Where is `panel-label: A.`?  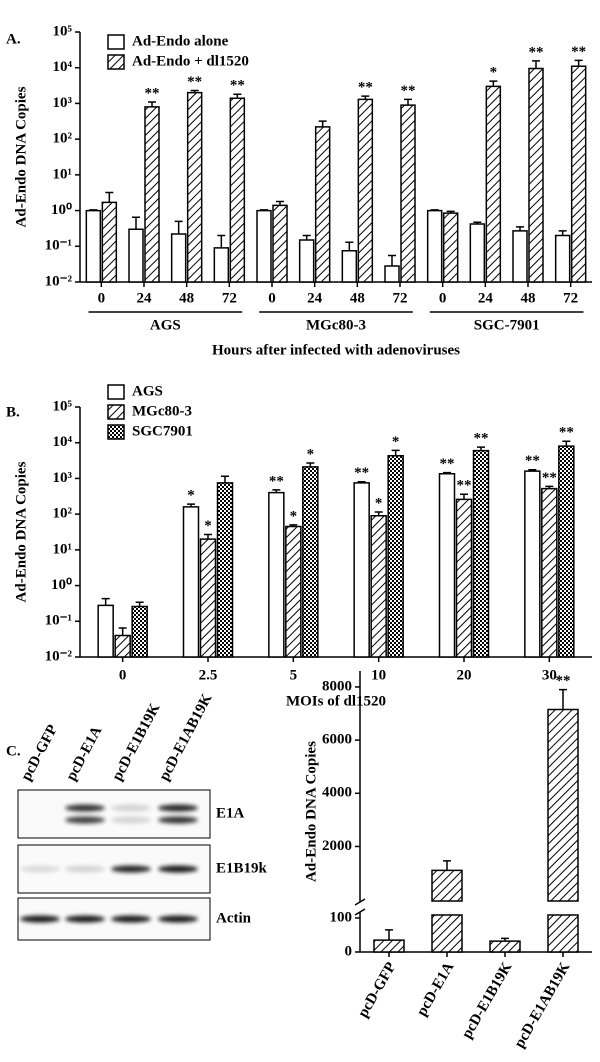
panel-label: A. is located at coordinates (13, 39).